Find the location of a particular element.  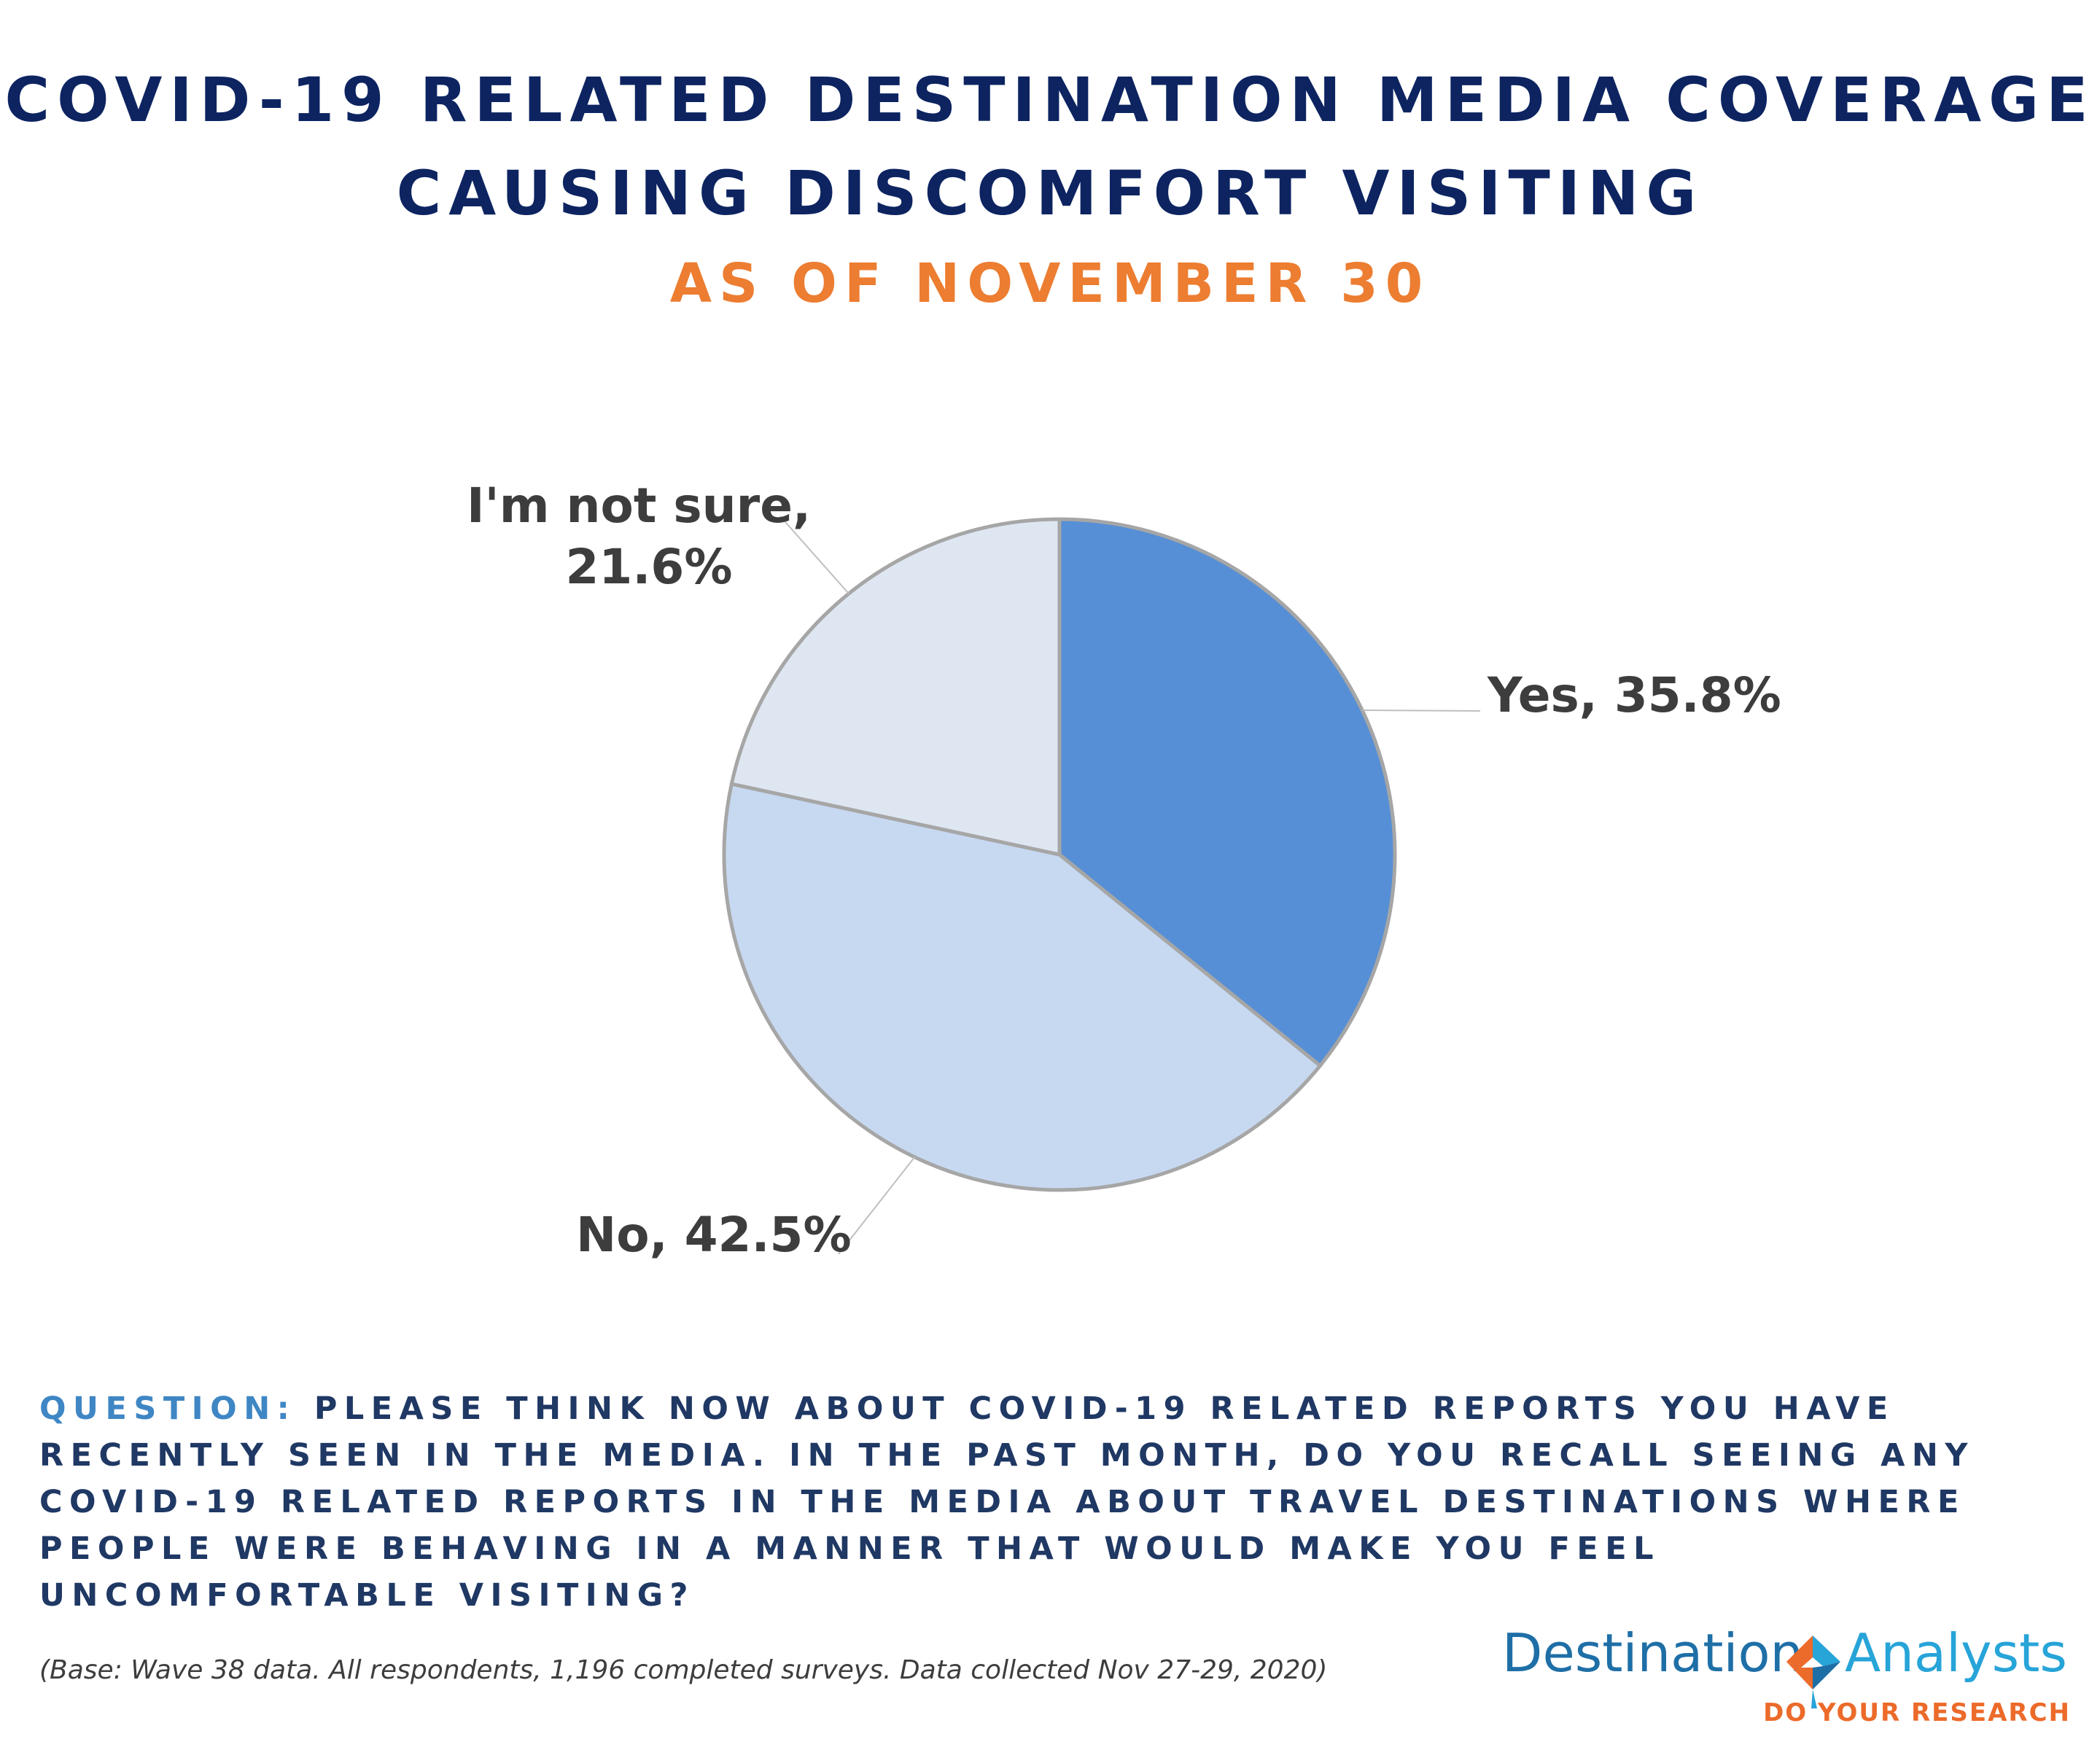

leader-line-yes is located at coordinates (1421, 710).